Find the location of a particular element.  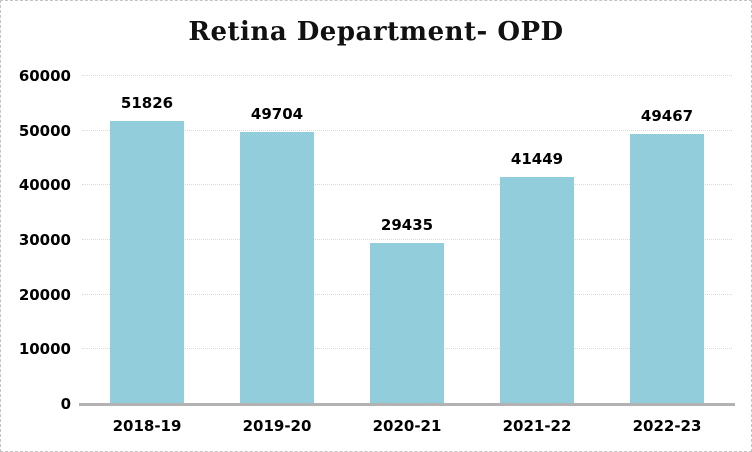

x-tick-label: 2021-22 is located at coordinates (537, 426).